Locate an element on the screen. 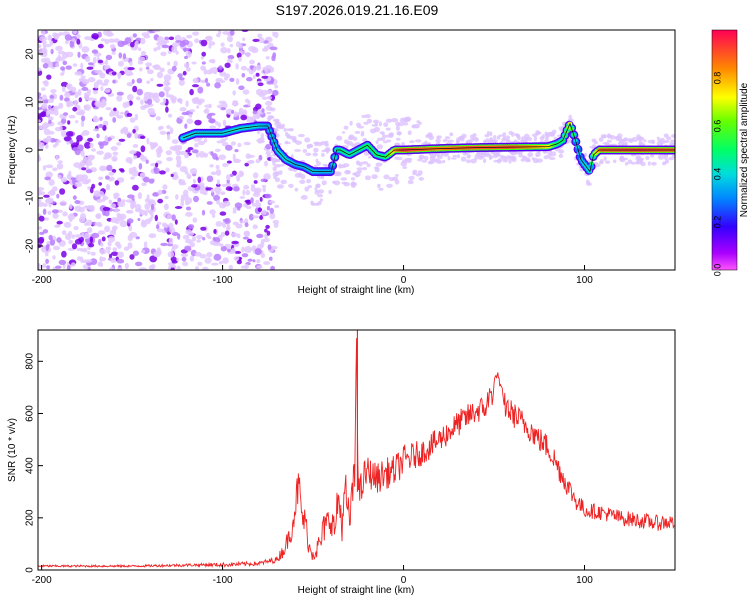 Image resolution: width=750 pixels, height=600 pixels. x-tick-label: -200 is located at coordinates (42, 580).